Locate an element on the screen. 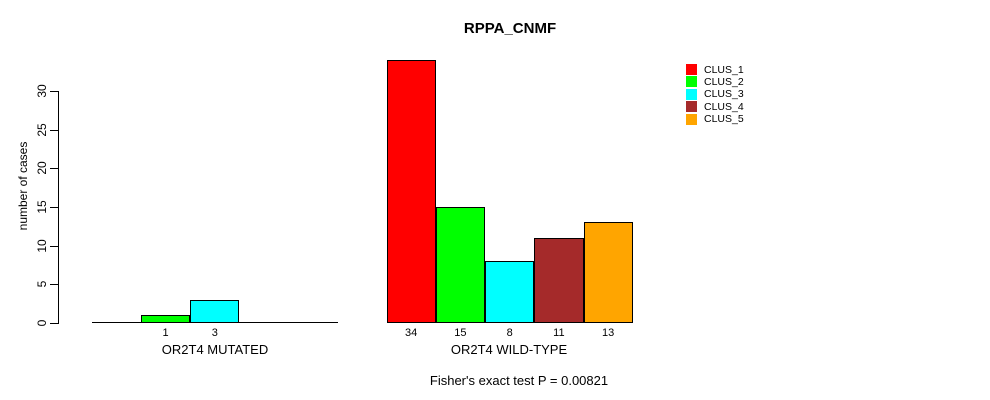 The width and height of the screenshot is (990, 400). group-label-wild-type: OR2T4 WILD-TYPE is located at coordinates (509, 349).